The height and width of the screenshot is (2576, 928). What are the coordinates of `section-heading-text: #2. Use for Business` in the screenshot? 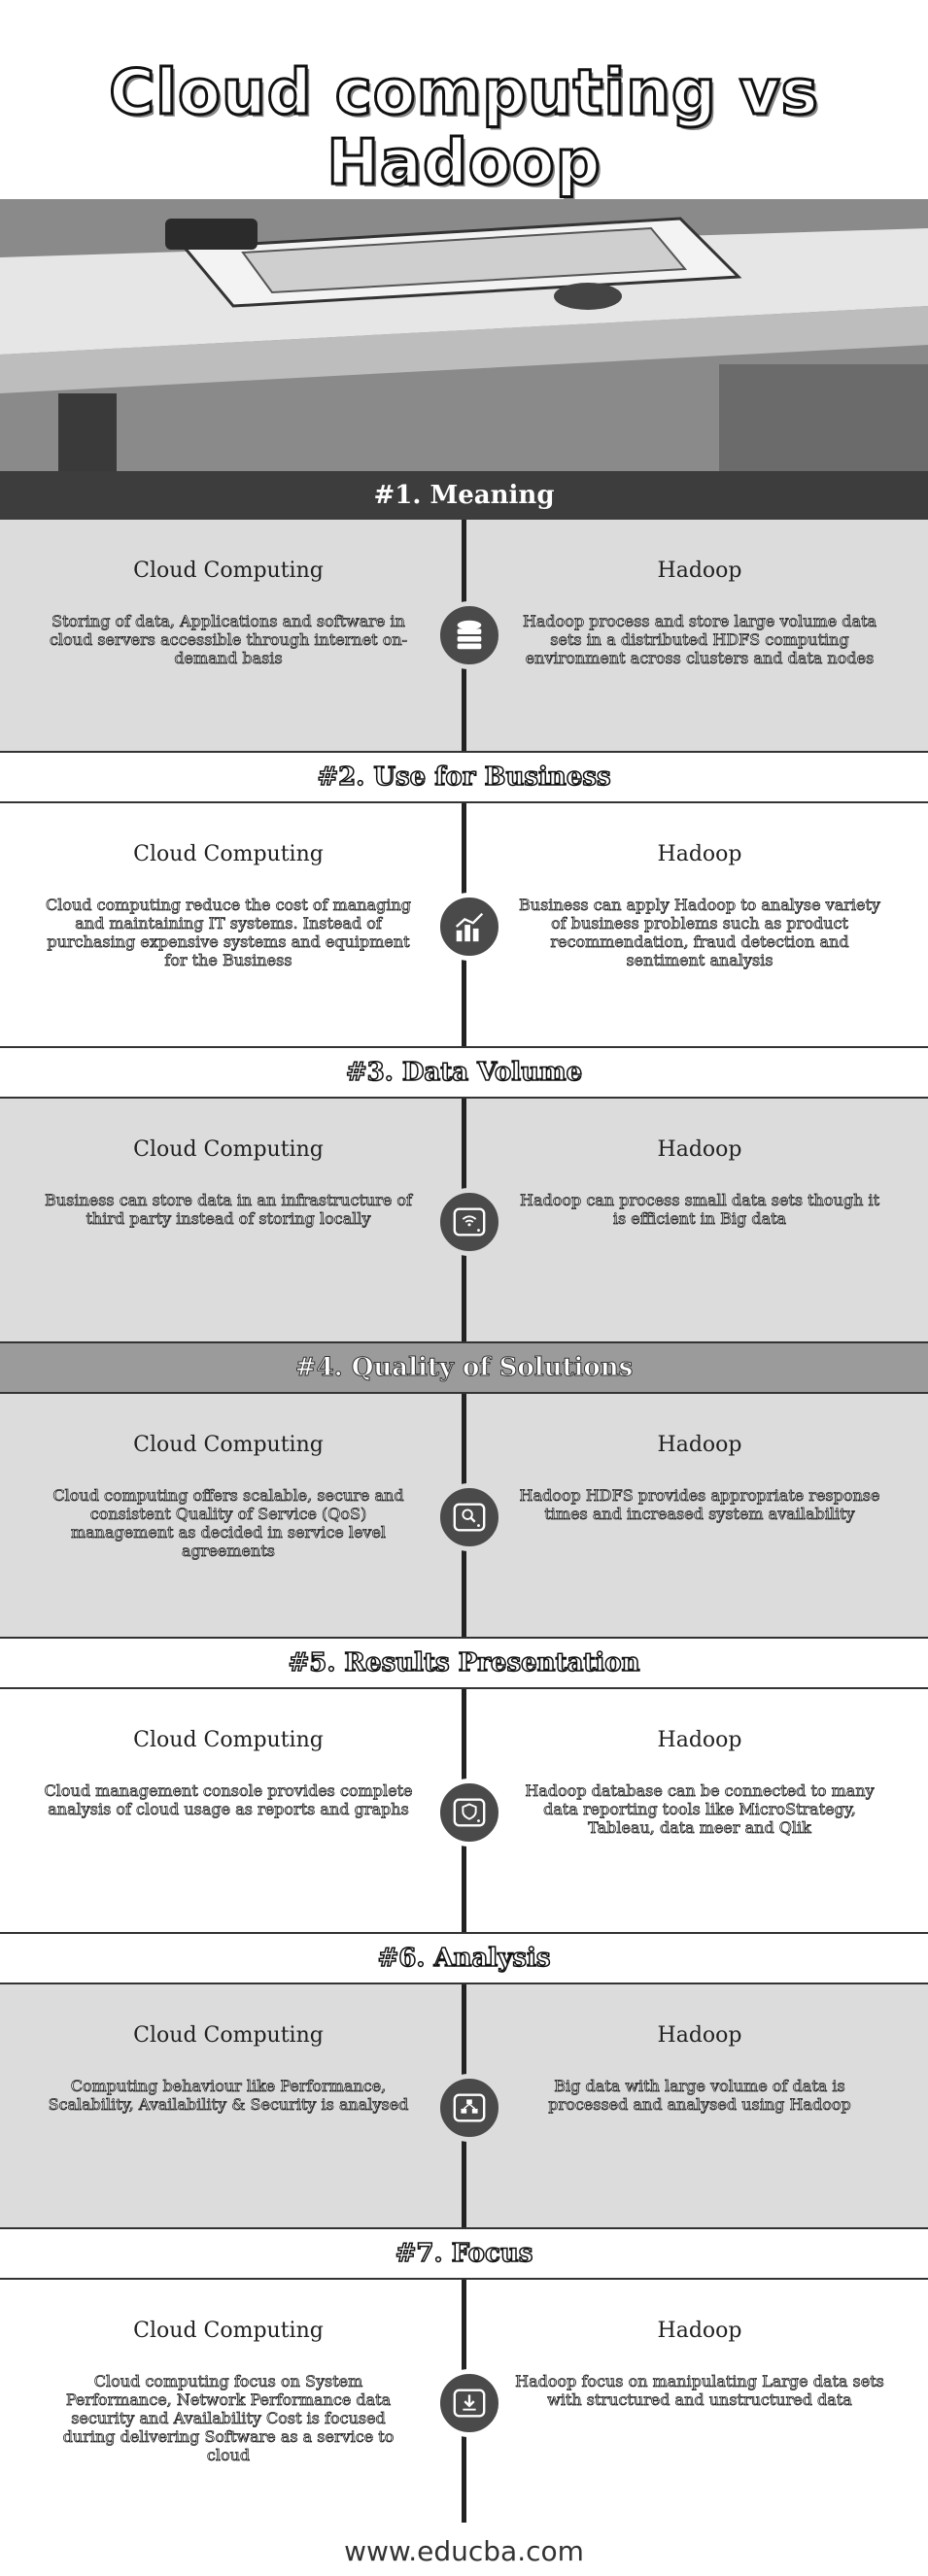 It's located at (464, 777).